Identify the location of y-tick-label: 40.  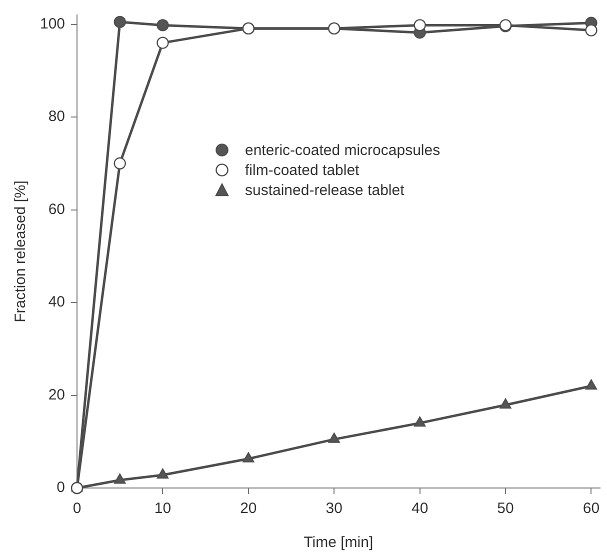
(57, 302).